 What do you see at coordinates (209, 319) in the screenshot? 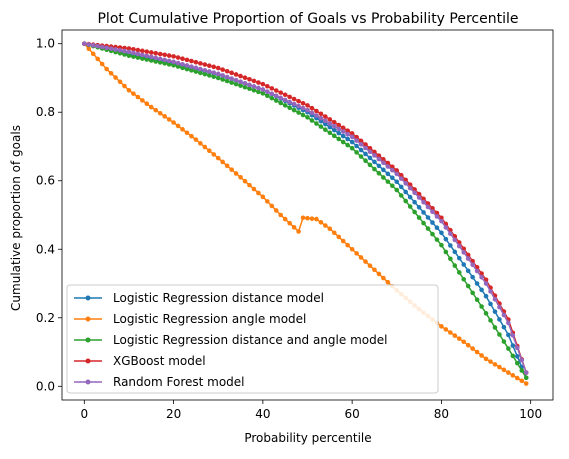
I see `legend-label: Logistic Regression angle model` at bounding box center [209, 319].